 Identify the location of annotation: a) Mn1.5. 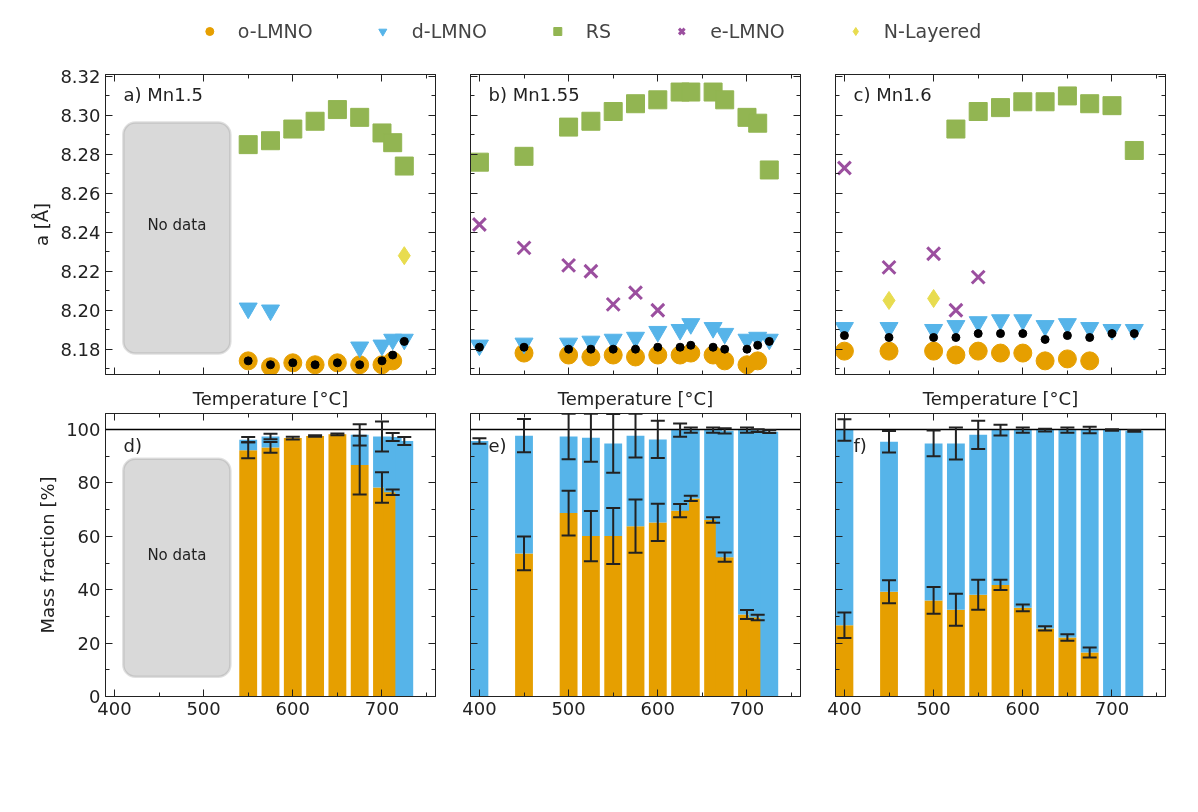
(163, 94).